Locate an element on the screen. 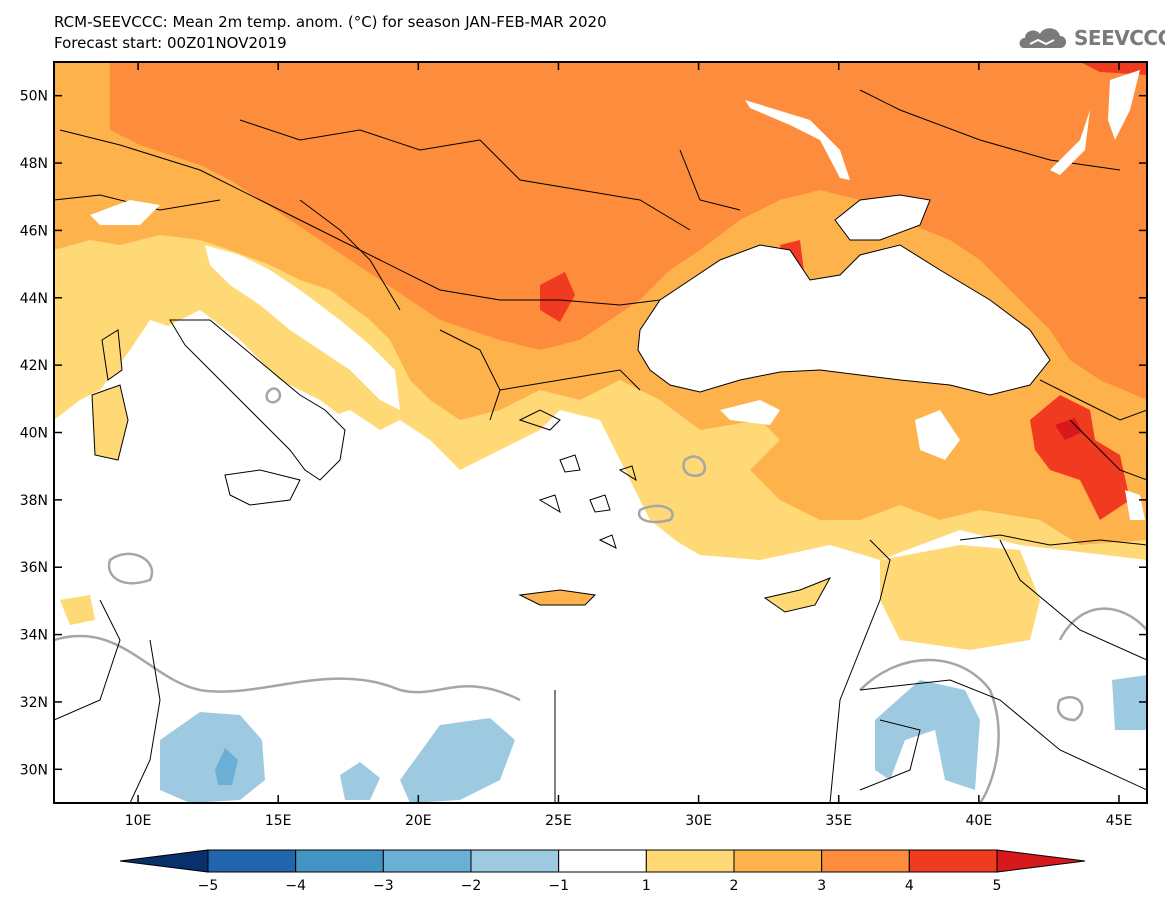 This screenshot has width=1165, height=907. cyprus is located at coordinates (797, 595).